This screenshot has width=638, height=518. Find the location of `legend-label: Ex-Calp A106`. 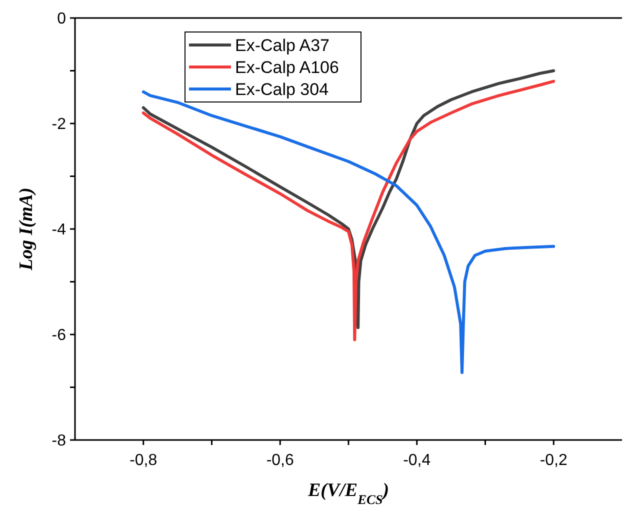

legend-label: Ex-Calp A106 is located at coordinates (287, 67).